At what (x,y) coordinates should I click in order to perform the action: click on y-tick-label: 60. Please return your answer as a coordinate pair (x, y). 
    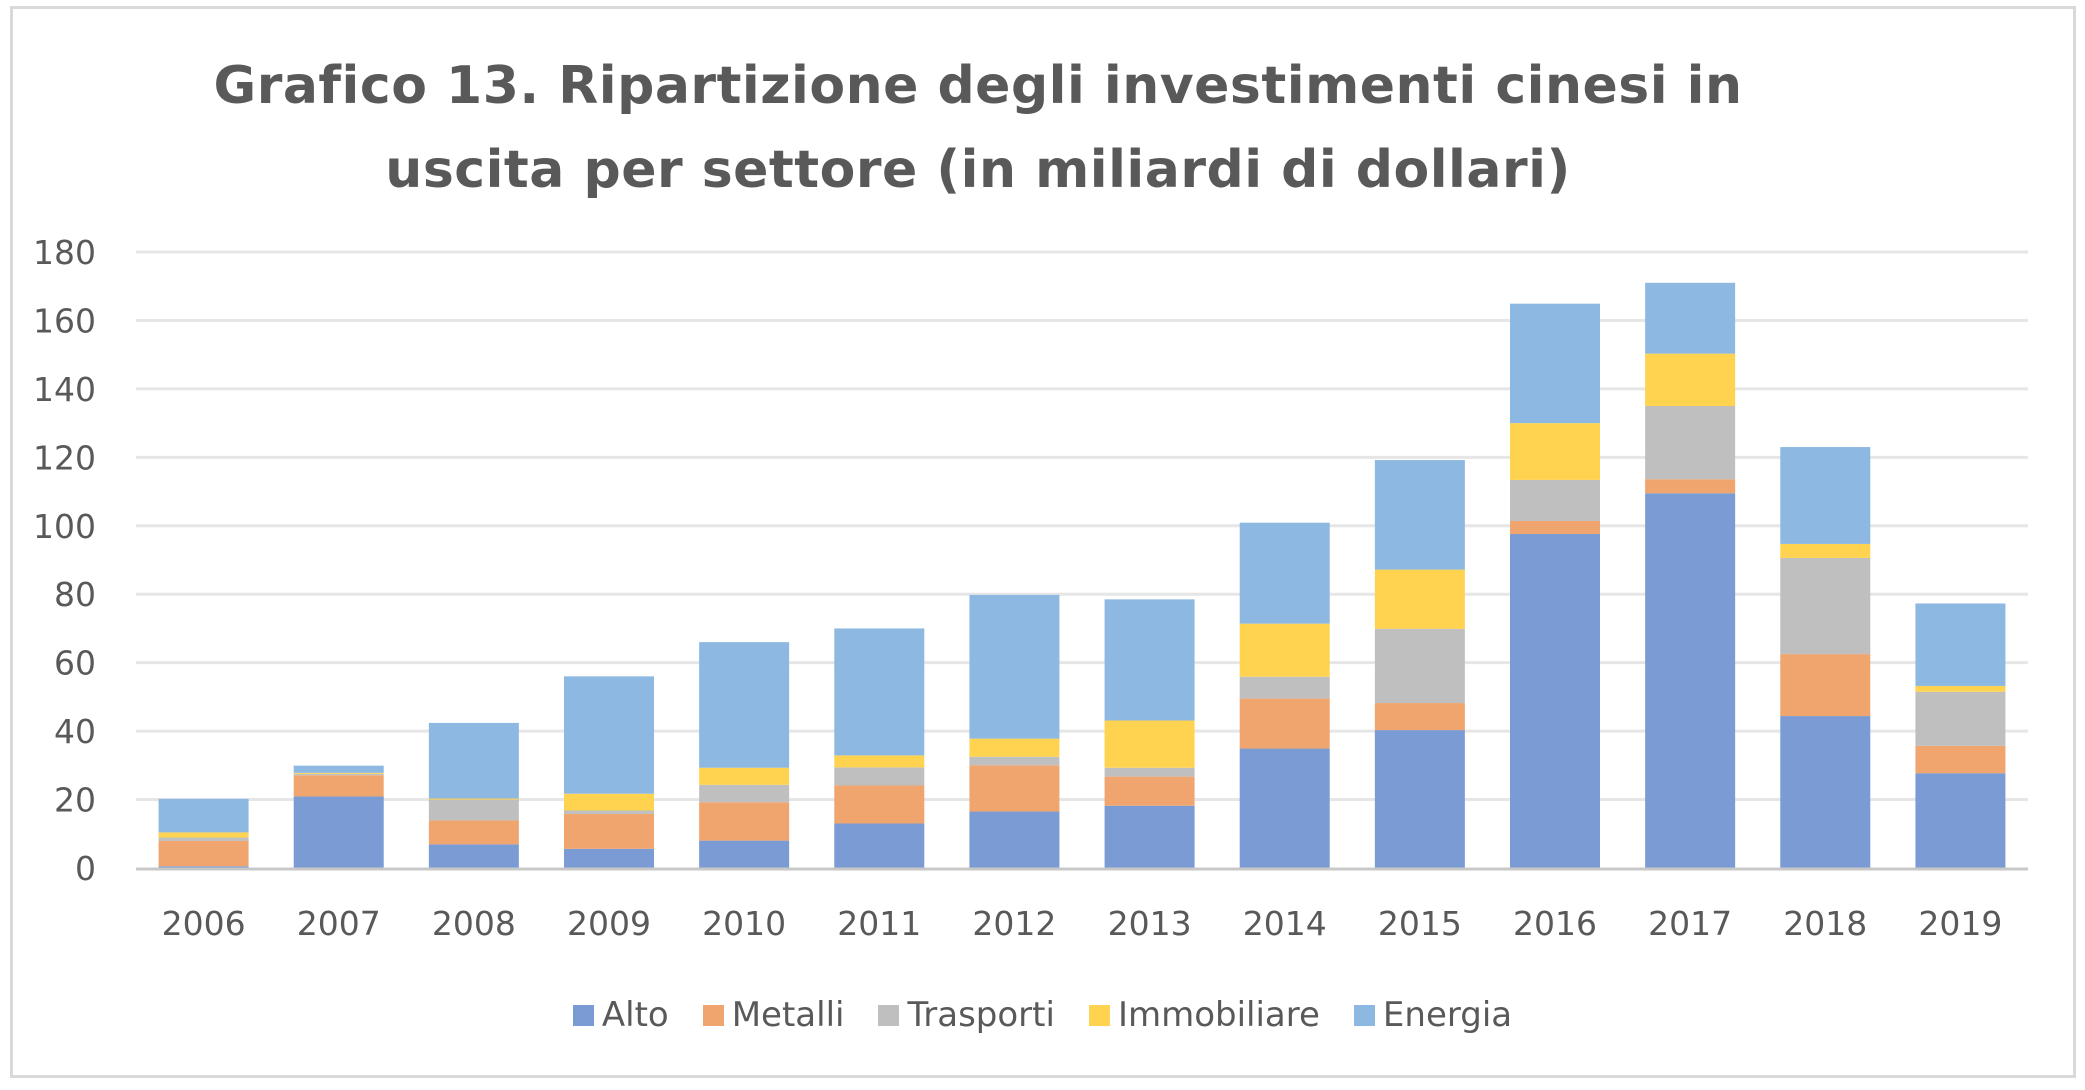
    Looking at the image, I should click on (75, 663).